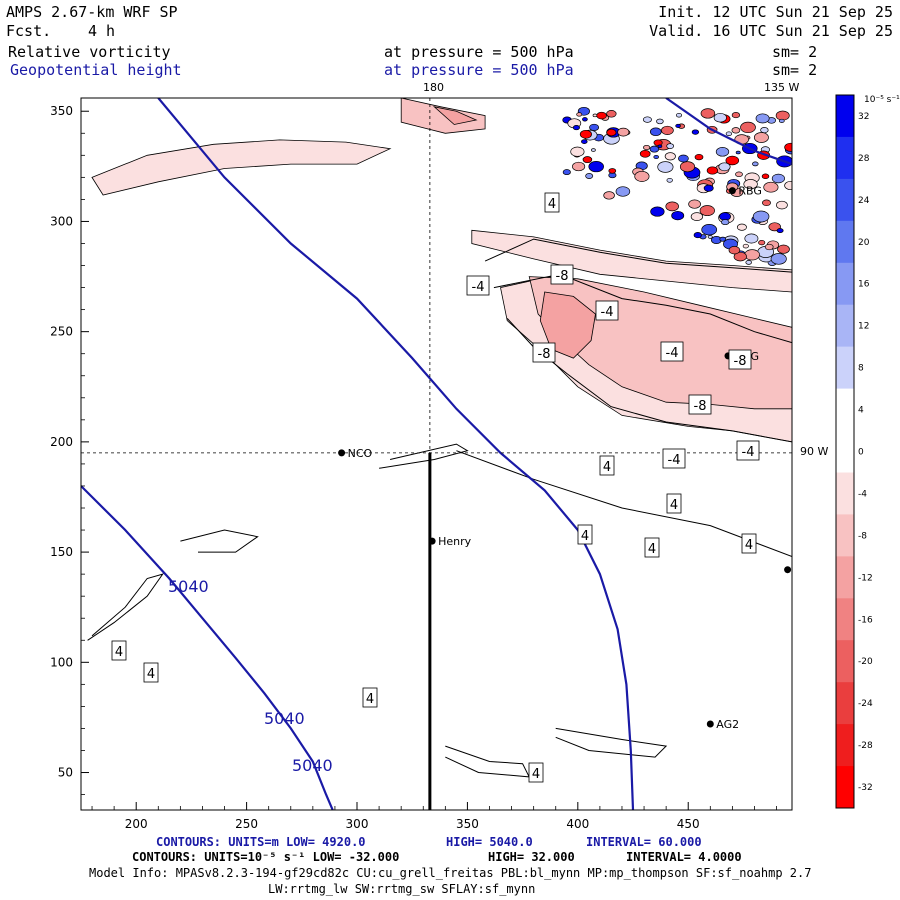 This screenshot has width=900, height=900. I want to click on vorticity-label-text-6: 4, so click(585, 536).